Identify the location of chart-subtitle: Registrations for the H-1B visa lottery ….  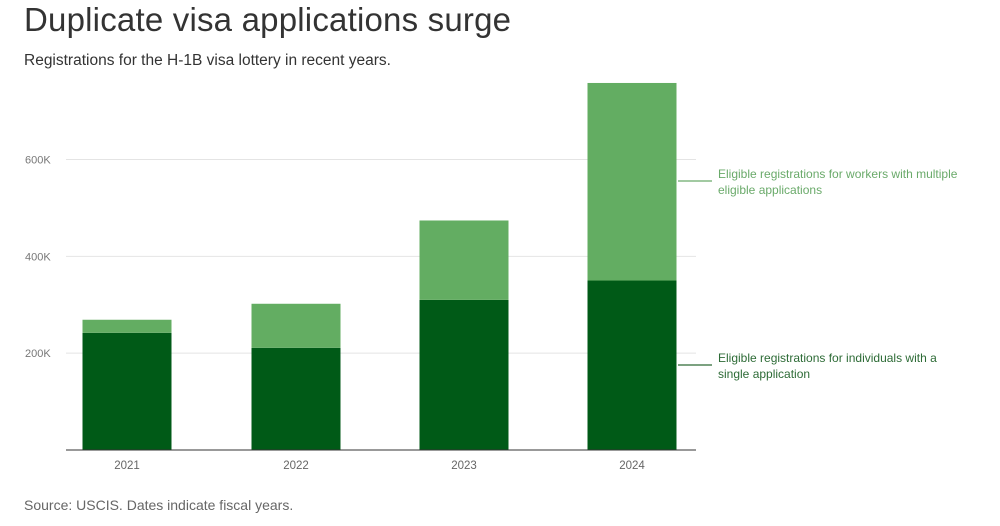
(207, 60).